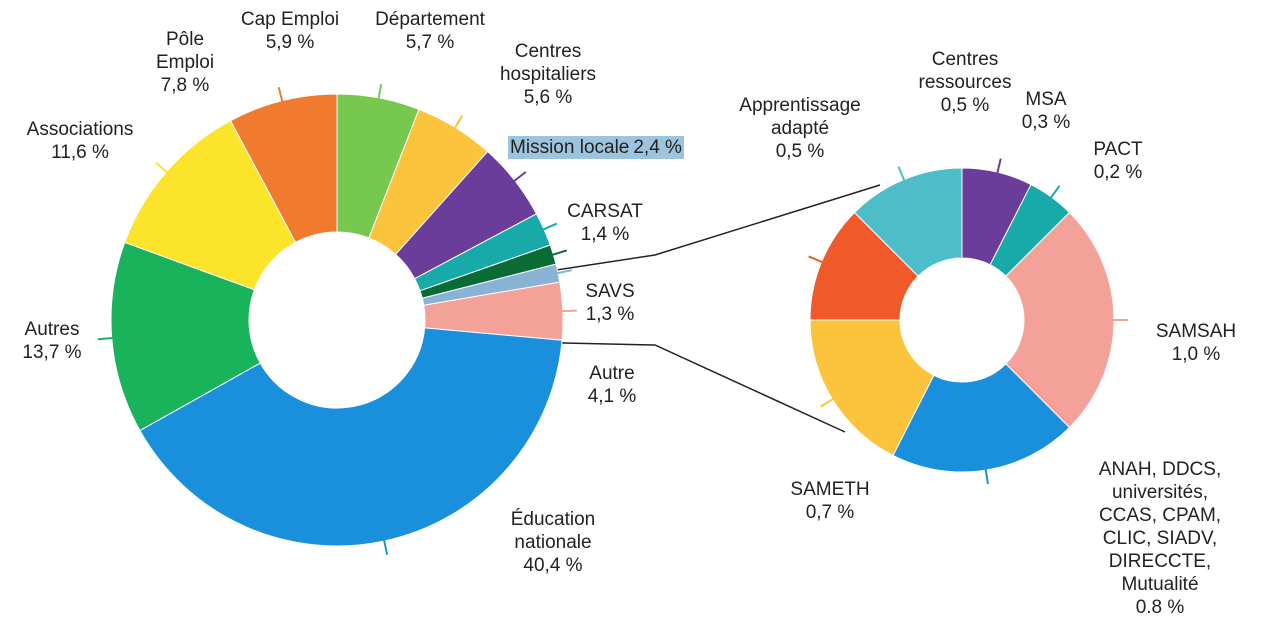  Describe the element at coordinates (430, 42) in the screenshot. I see `value-label: 5,7 %` at that location.